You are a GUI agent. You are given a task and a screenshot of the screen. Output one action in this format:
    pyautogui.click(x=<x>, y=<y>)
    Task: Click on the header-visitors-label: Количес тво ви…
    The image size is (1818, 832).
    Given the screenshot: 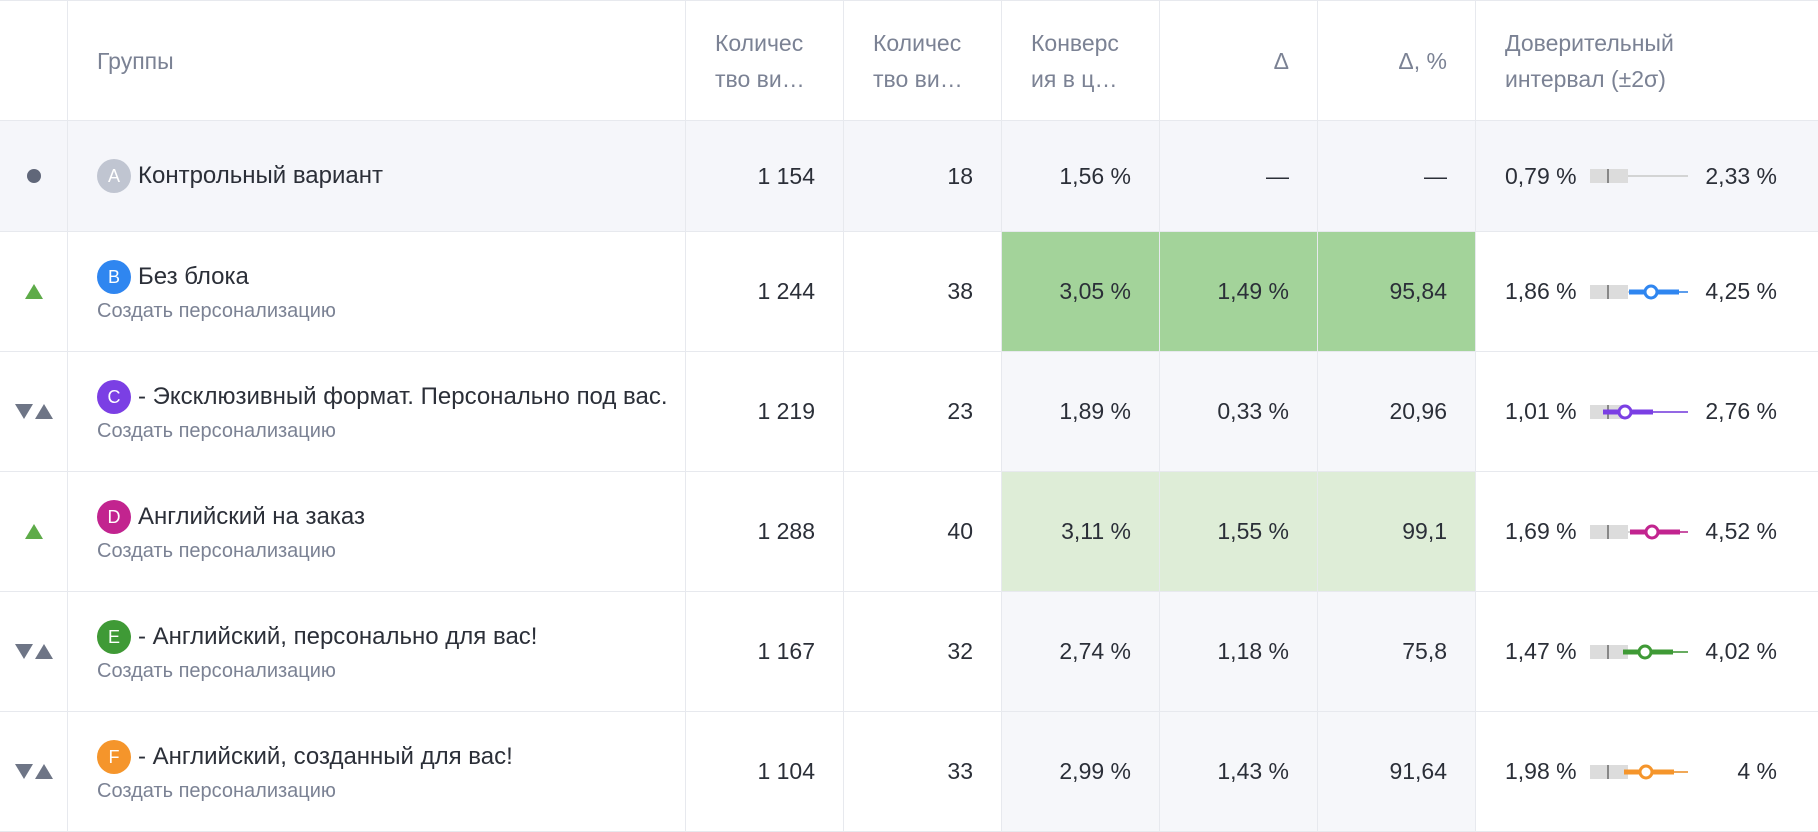 What is the action you would take?
    pyautogui.click(x=760, y=61)
    